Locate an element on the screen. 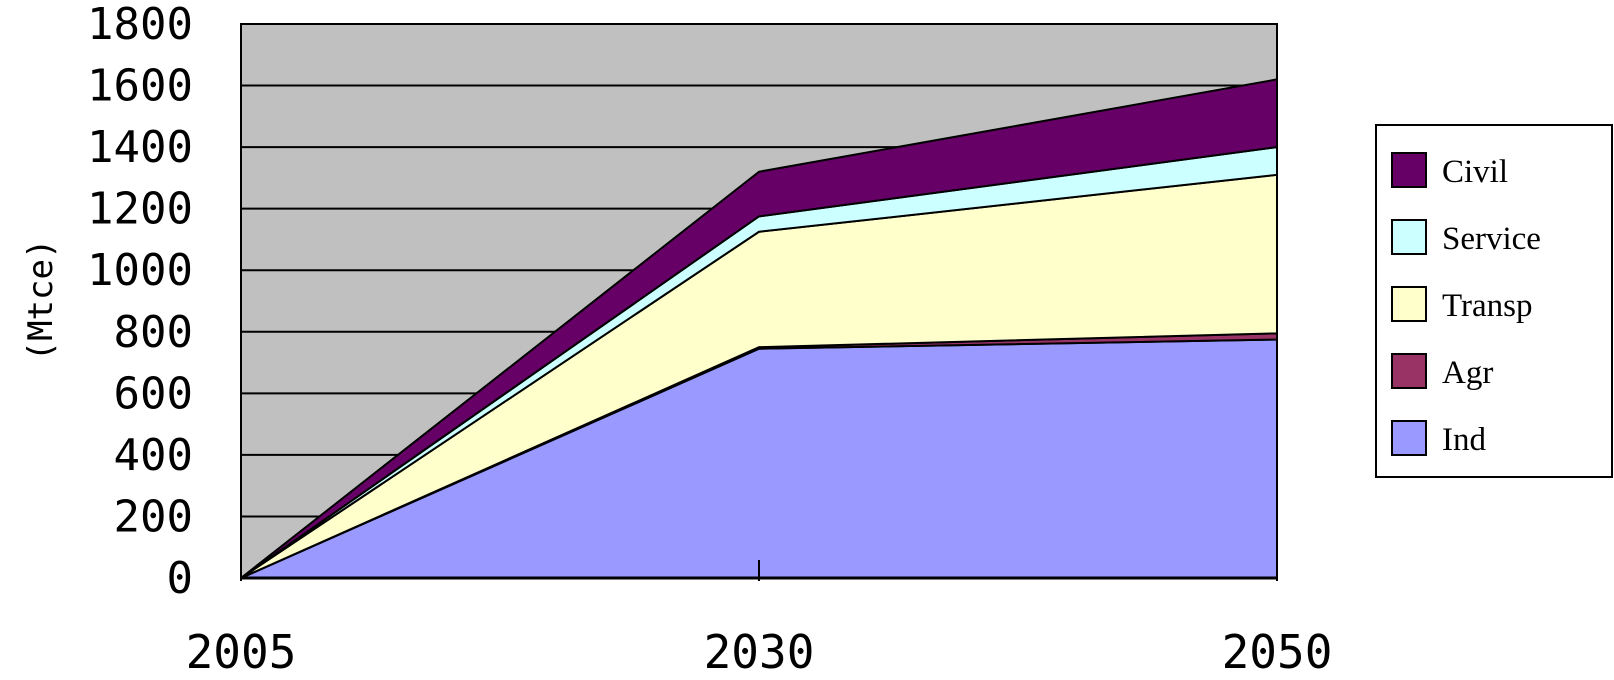  x-tick-label: 2030 is located at coordinates (759, 650).